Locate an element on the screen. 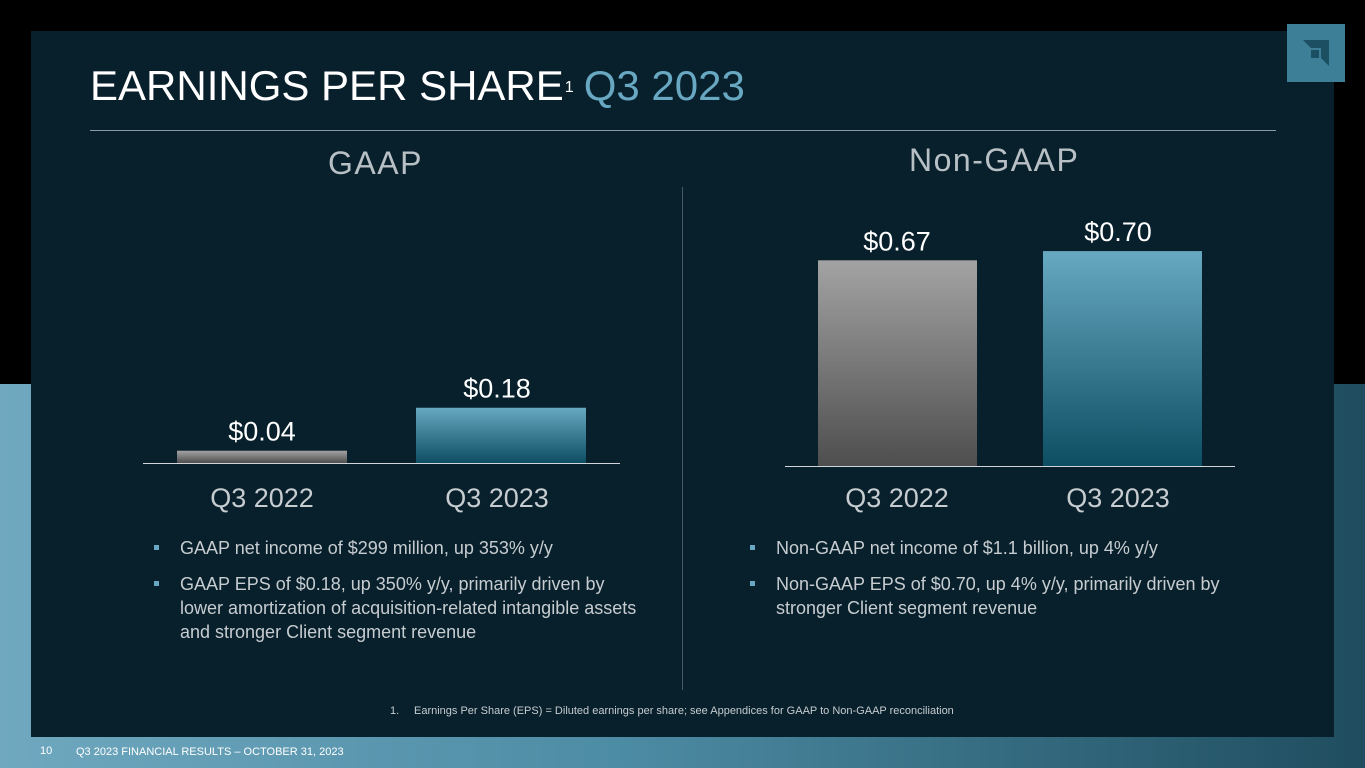  nongaap-category-label-1: Q3 2022 is located at coordinates (897, 498).